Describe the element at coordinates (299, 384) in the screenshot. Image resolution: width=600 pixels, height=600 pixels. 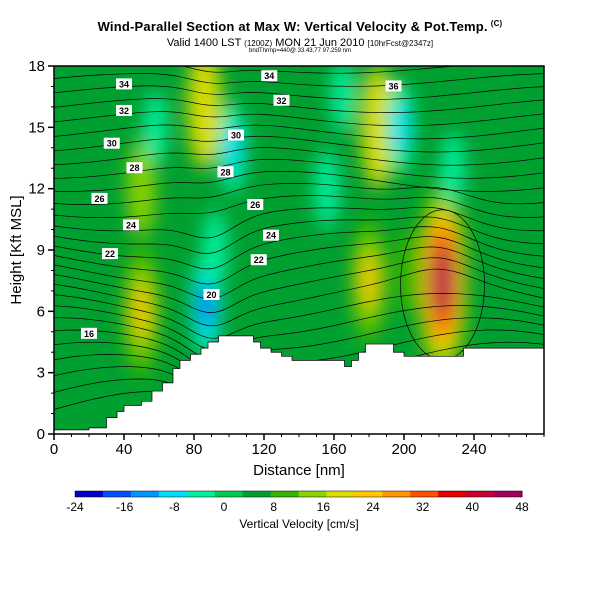
I see `terrain-mask` at that location.